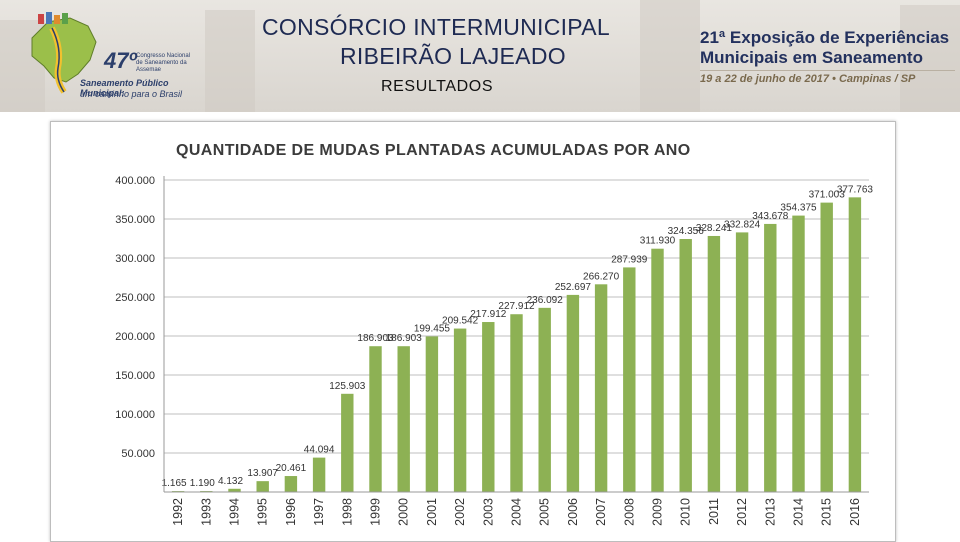  I want to click on x-tick-label: 2008, so click(629, 512).